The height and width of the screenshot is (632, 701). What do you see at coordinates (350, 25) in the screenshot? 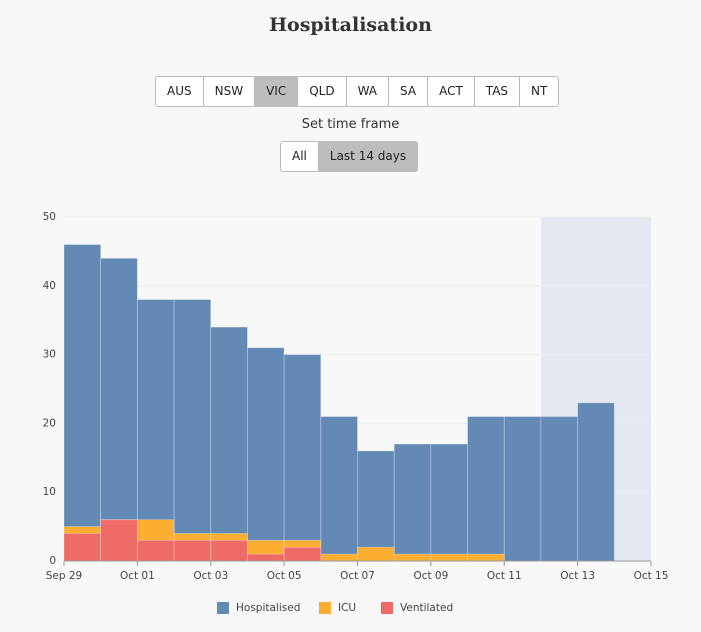
I see `page-title: Hospitalisation` at bounding box center [350, 25].